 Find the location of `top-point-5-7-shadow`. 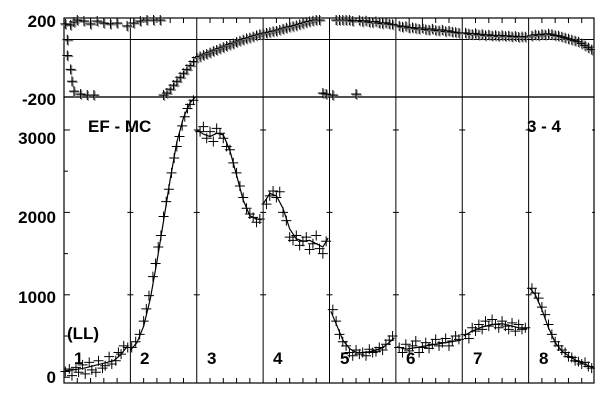

top-point-5-7-shadow is located at coordinates (357, 95).